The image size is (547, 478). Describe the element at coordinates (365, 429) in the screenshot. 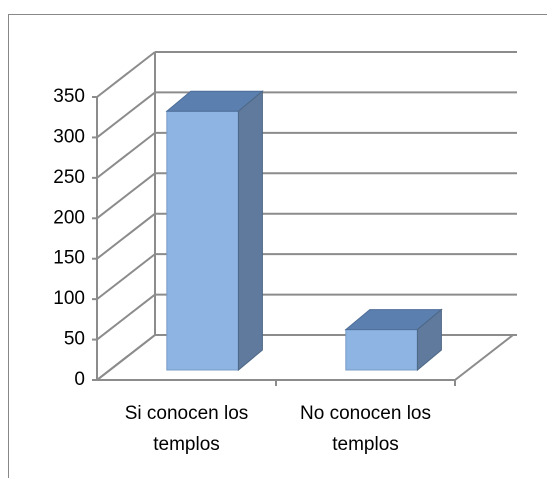

I see `x-tick-label: No conocen los templos` at that location.